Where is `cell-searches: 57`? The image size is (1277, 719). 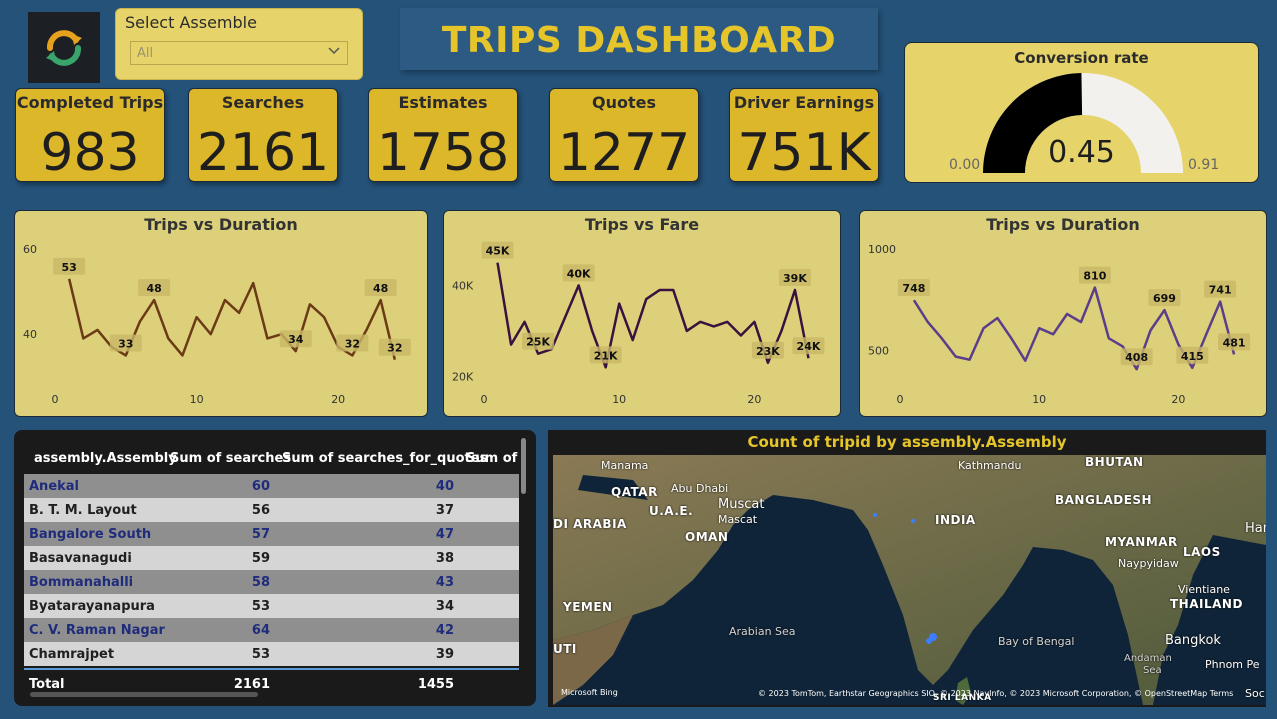
cell-searches: 57 is located at coordinates (260, 534).